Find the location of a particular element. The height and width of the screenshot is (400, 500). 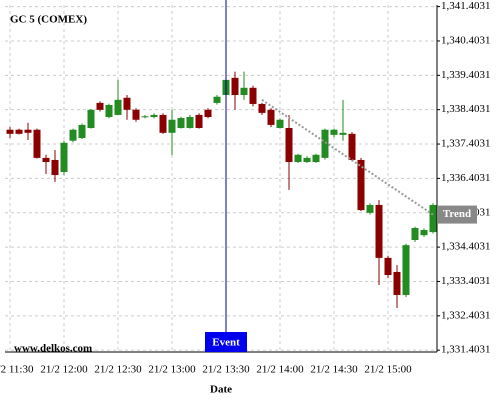

trend-label: Trend is located at coordinates (457, 214).